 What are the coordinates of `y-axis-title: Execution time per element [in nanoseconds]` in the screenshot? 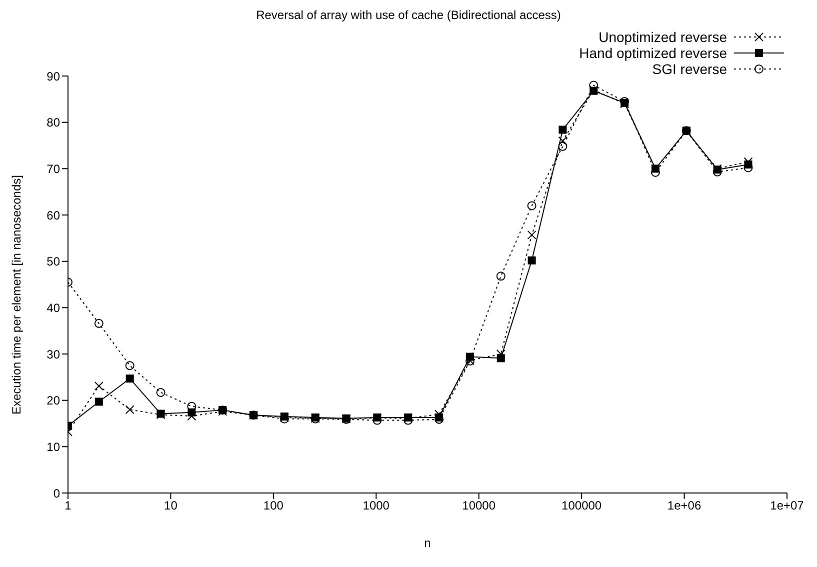 It's located at (16, 294).